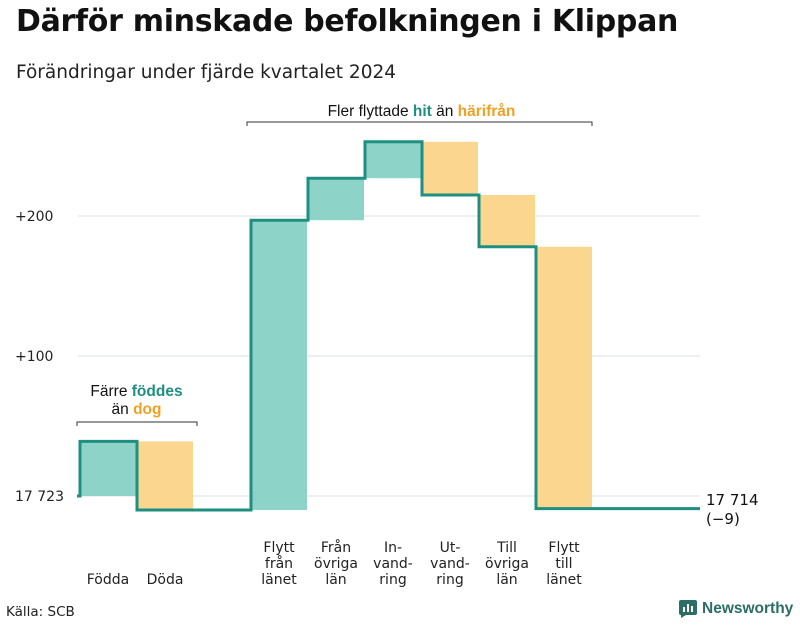 The image size is (800, 625). I want to click on x-tick-label: Ut-vand-ring, so click(450, 564).